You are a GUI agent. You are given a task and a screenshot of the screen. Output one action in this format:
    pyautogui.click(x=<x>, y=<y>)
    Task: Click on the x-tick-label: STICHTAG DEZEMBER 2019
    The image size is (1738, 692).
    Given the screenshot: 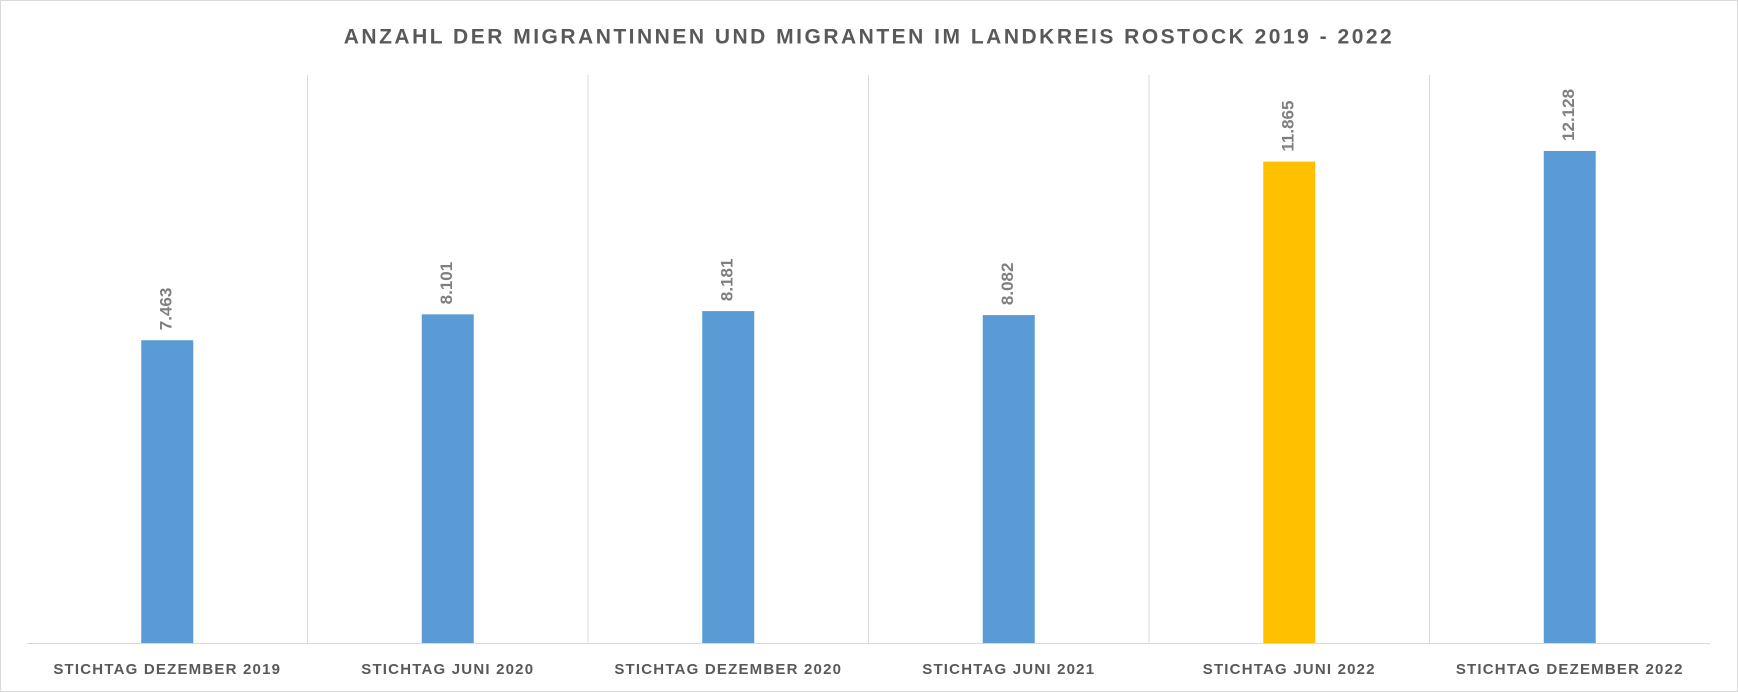 What is the action you would take?
    pyautogui.click(x=167, y=669)
    